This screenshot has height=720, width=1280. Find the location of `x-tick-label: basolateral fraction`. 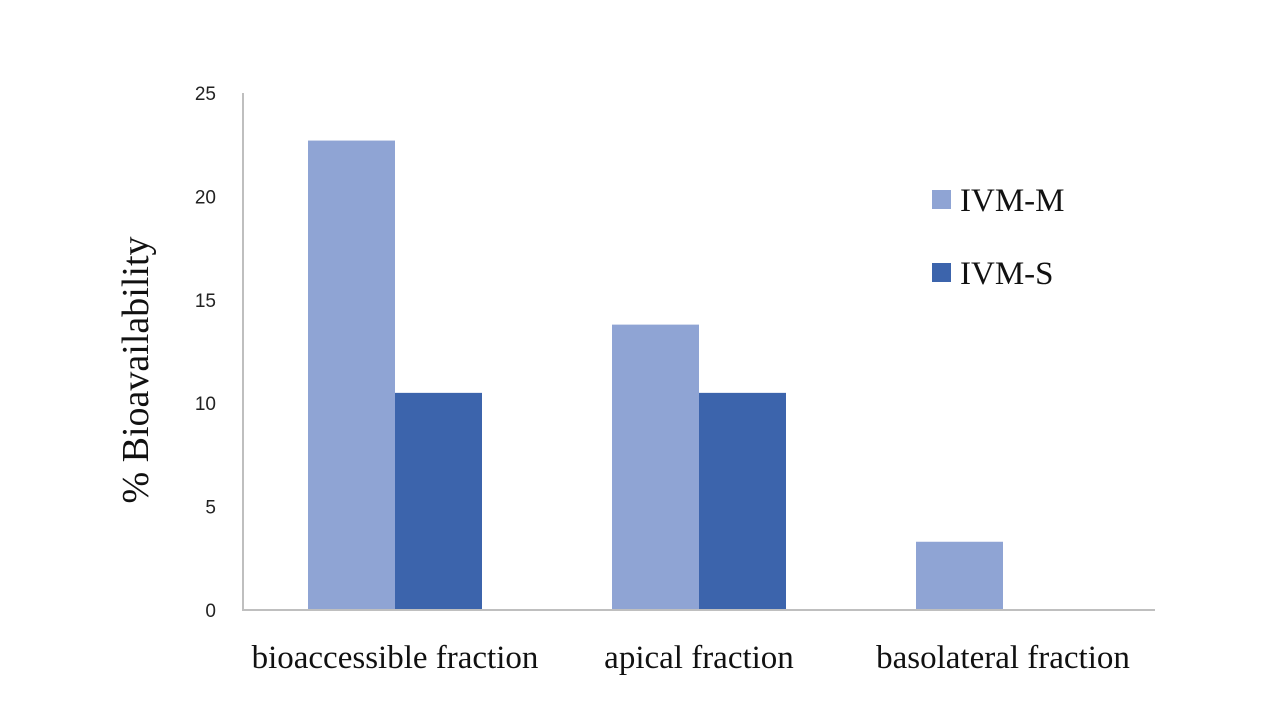

x-tick-label: basolateral fraction is located at coordinates (1003, 658).